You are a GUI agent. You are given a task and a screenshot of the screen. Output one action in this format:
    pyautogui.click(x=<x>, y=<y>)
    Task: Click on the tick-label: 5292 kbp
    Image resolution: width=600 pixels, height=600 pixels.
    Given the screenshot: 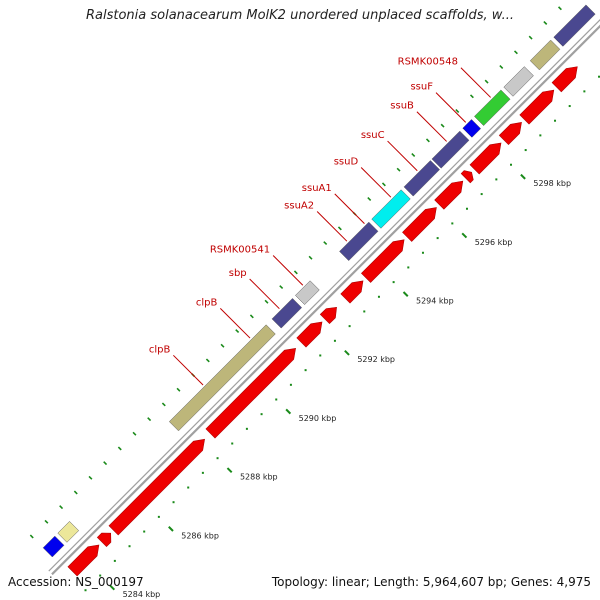 What is the action you would take?
    pyautogui.click(x=376, y=359)
    